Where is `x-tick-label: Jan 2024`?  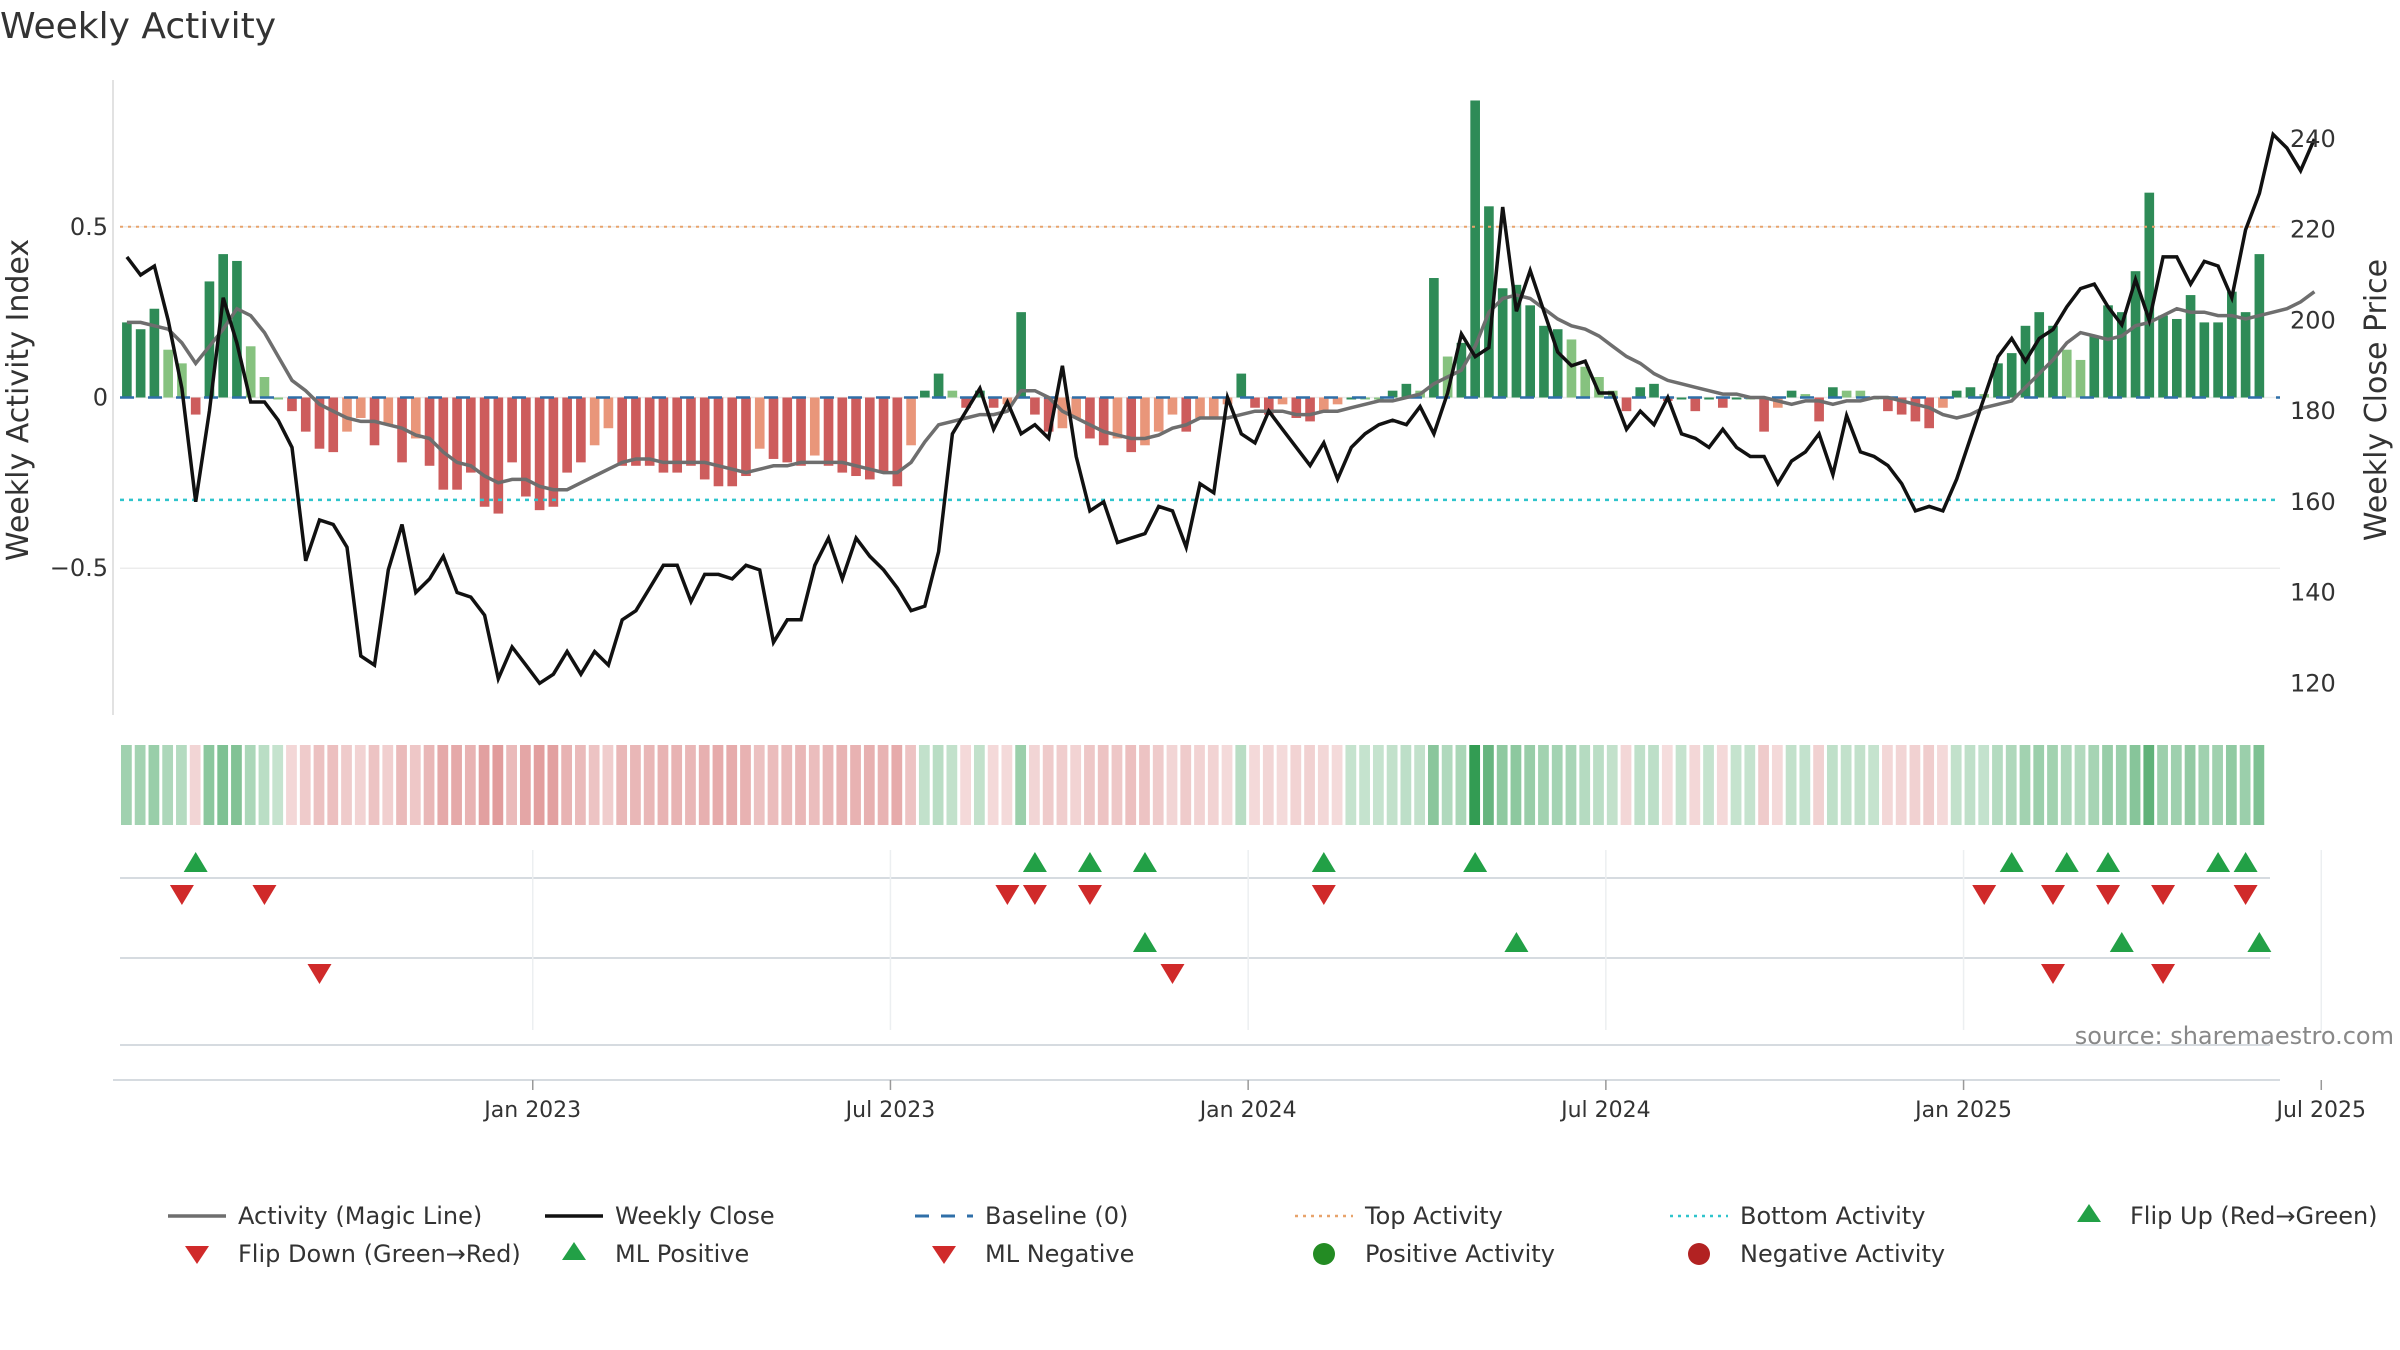
x-tick-label: Jan 2024 is located at coordinates (1247, 1110).